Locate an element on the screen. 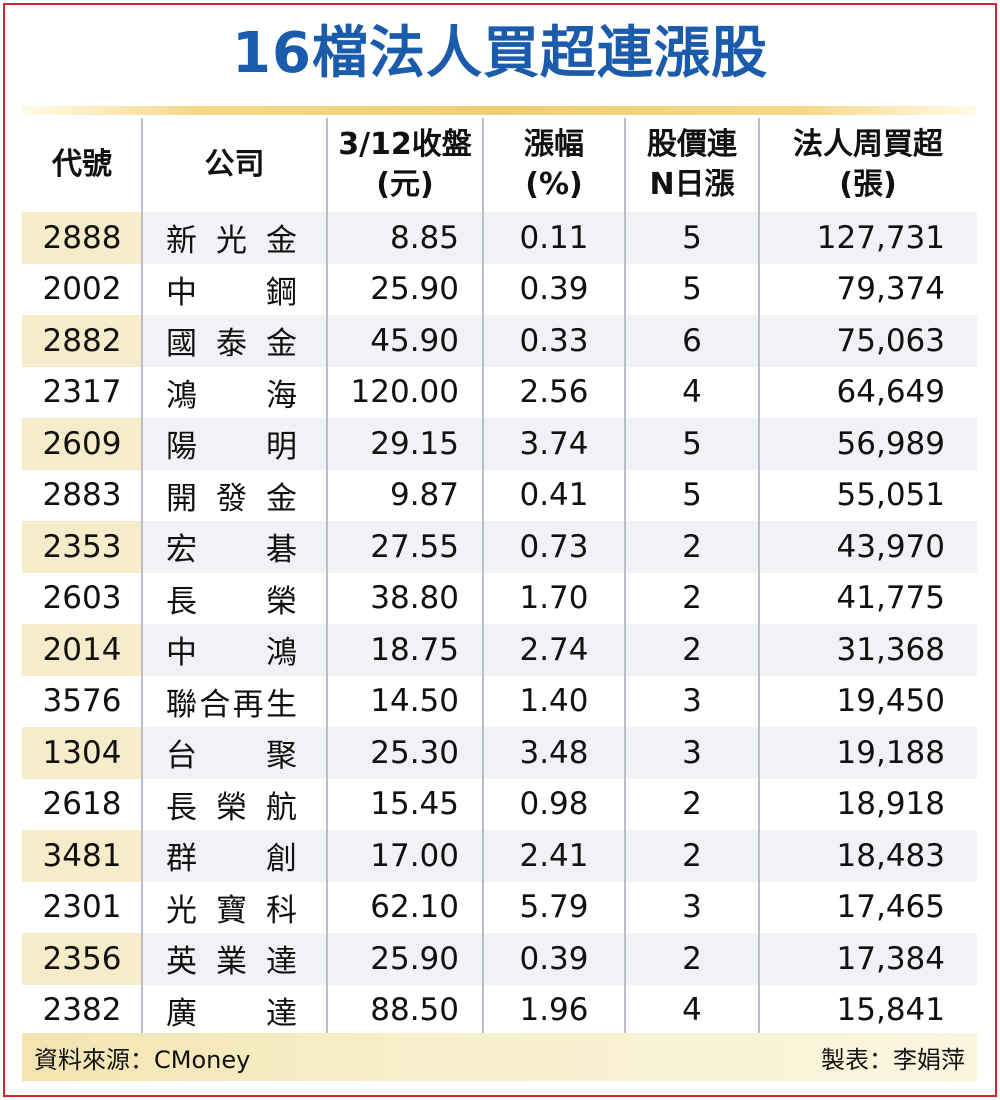 This screenshot has width=1000, height=1100. company-char: 碁 is located at coordinates (281, 550).